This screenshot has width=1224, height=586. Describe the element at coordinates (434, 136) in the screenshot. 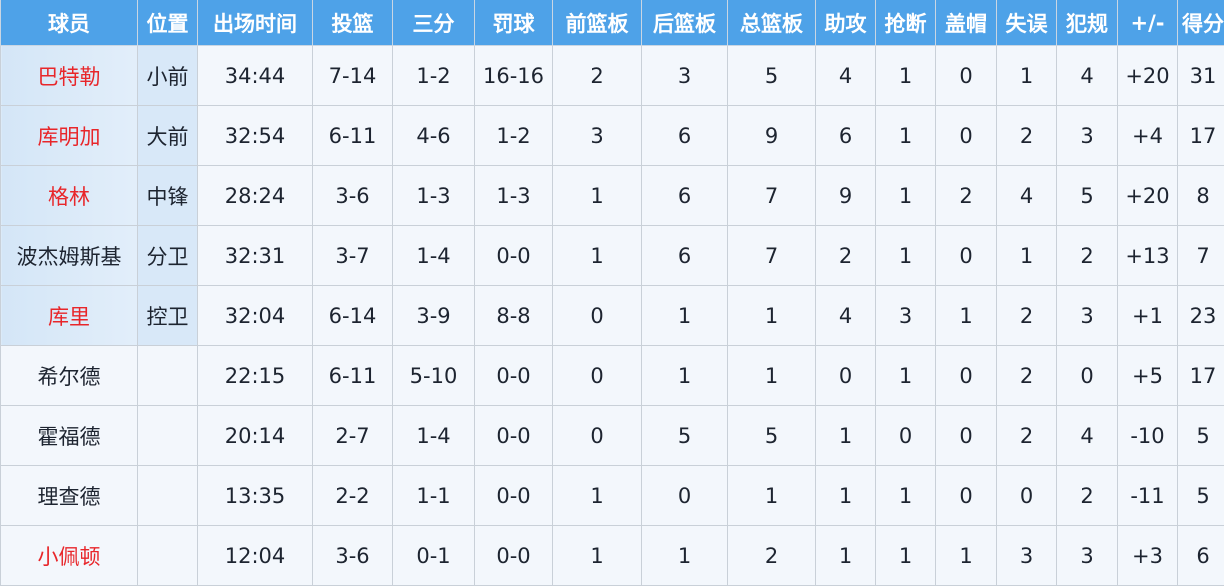

I see `cell-three-pt: 4-6` at that location.